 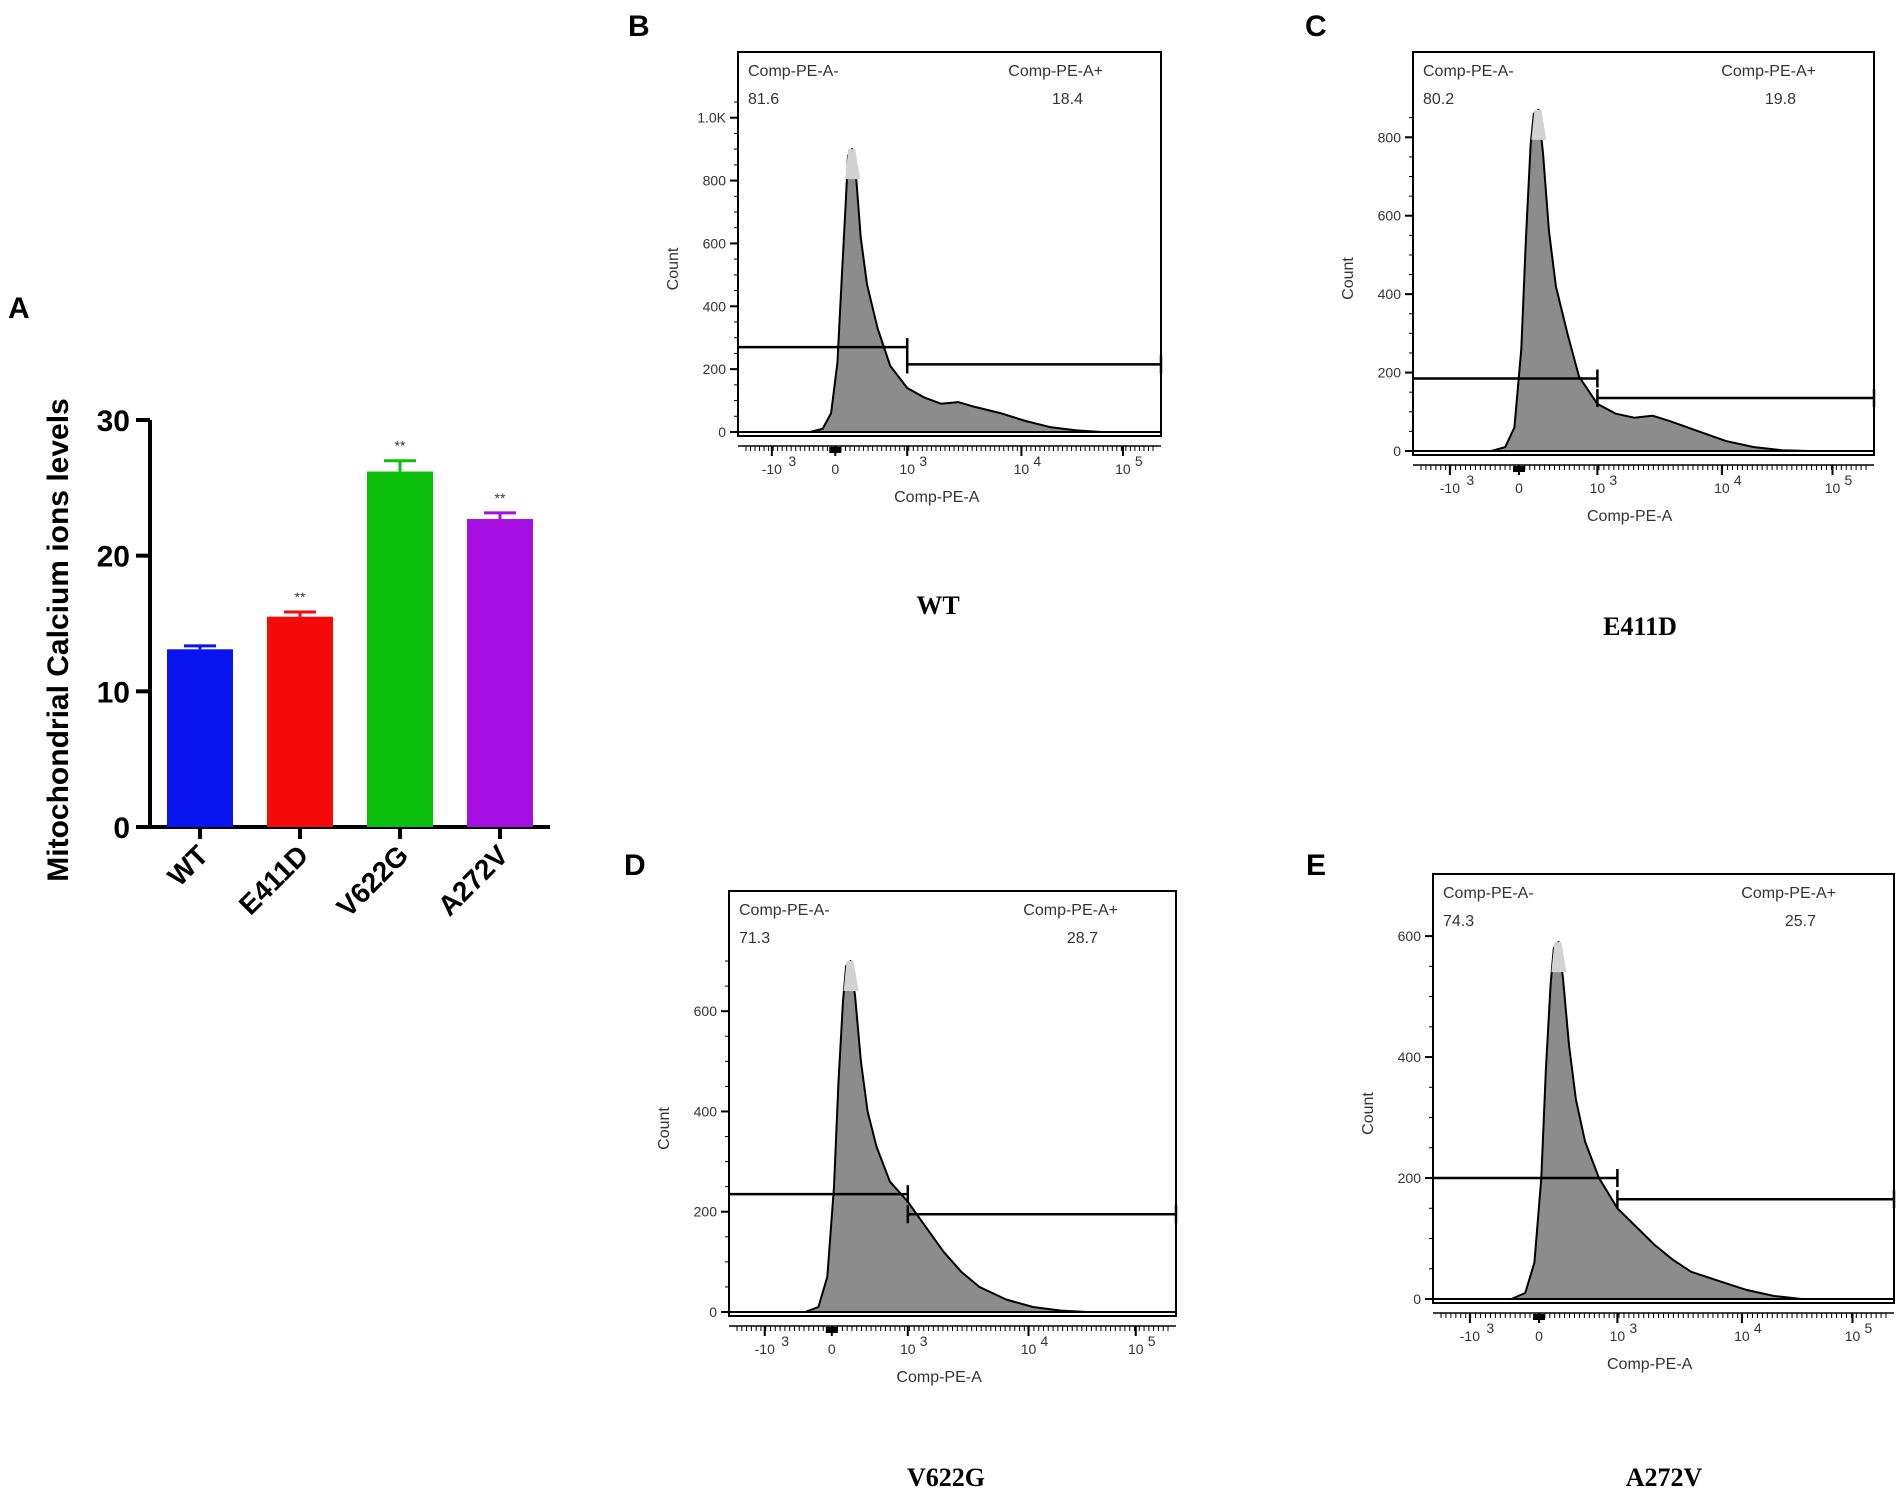 What do you see at coordinates (1082, 938) in the screenshot?
I see `gate-positive-value: 28.7` at bounding box center [1082, 938].